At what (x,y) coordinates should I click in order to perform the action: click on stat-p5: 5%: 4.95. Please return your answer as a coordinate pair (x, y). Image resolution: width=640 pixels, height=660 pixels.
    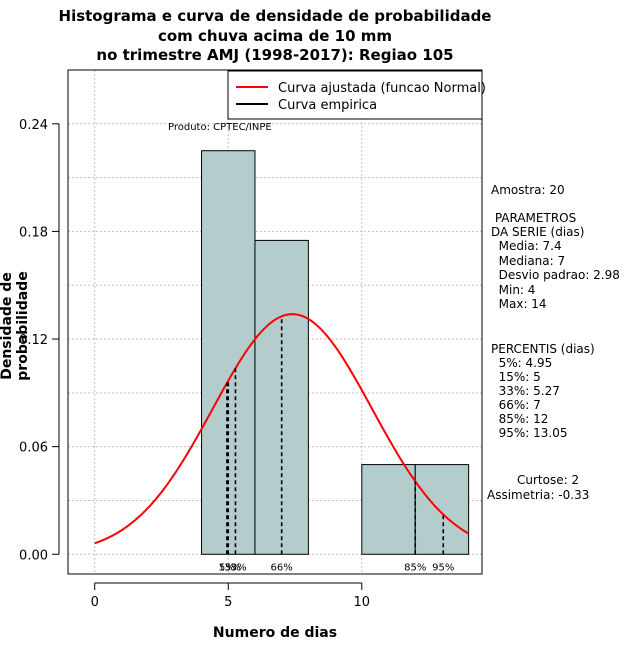
    Looking at the image, I should click on (522, 363).